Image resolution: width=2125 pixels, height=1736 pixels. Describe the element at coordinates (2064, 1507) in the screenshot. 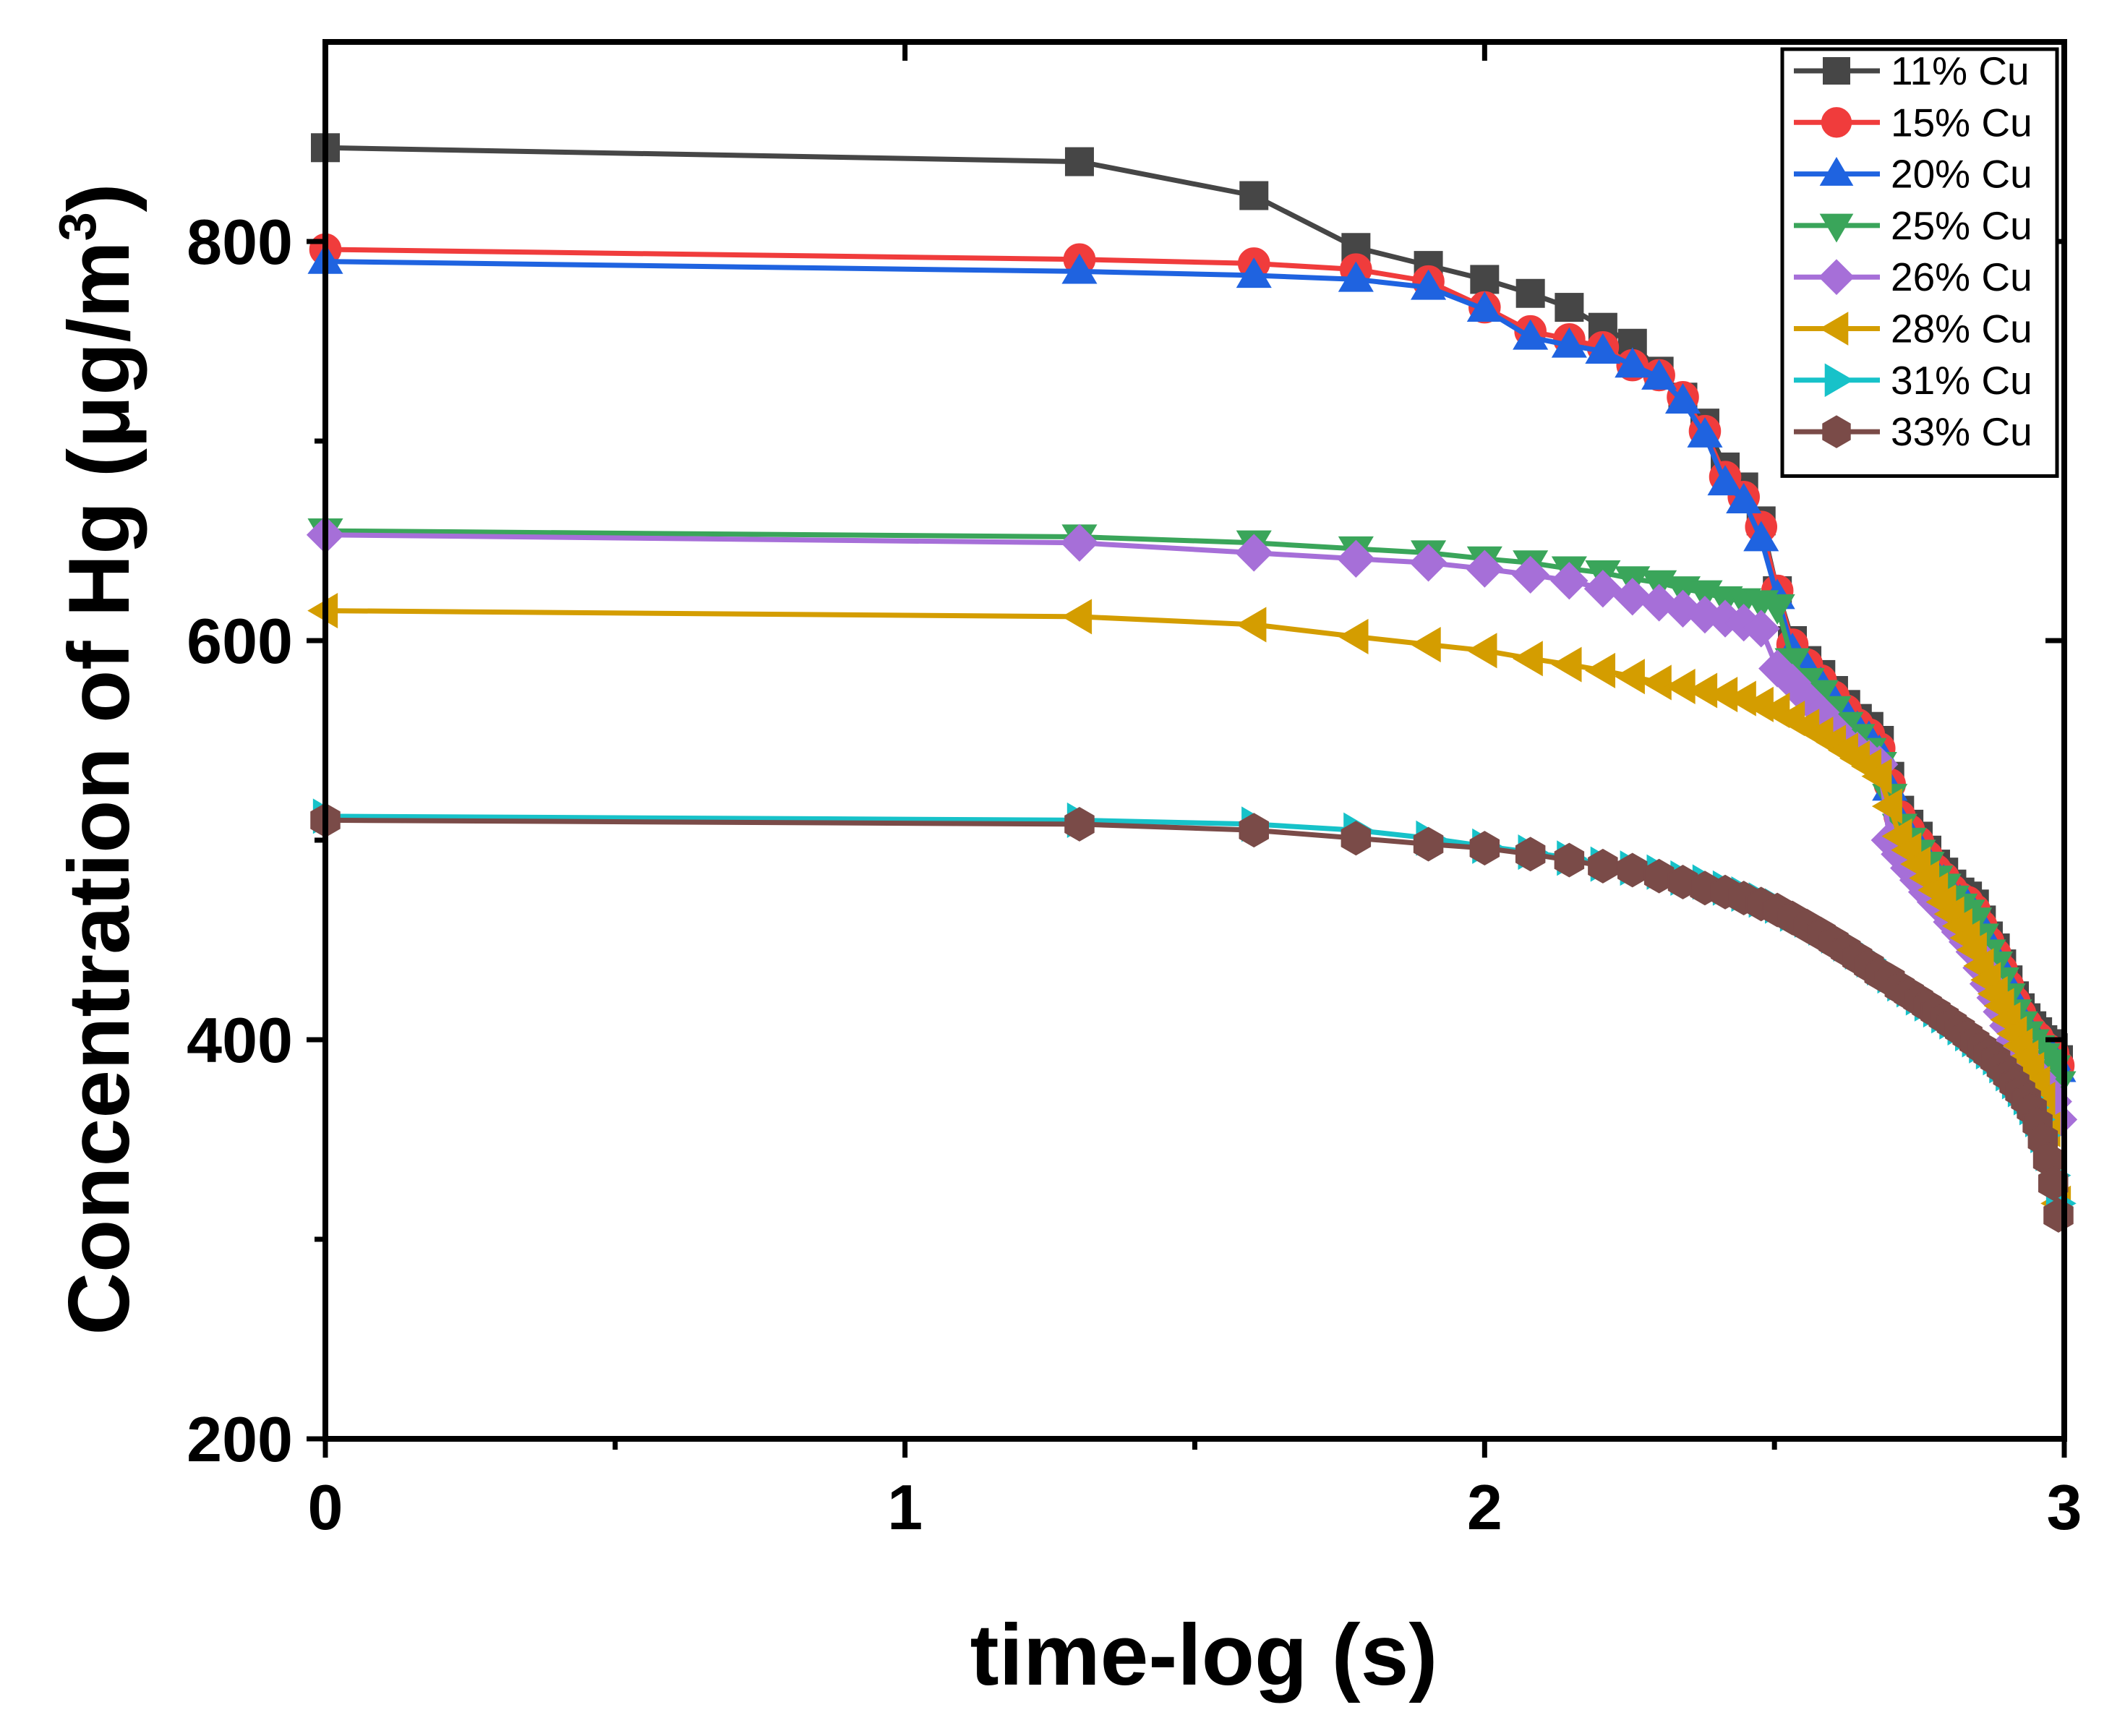

I see `x-tick-label: 3` at that location.